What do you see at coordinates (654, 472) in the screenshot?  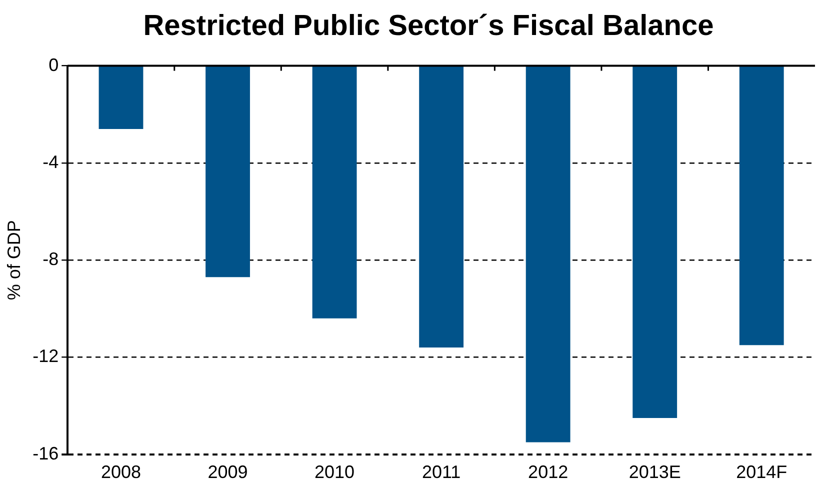 I see `x-tick-label: 2013E` at bounding box center [654, 472].